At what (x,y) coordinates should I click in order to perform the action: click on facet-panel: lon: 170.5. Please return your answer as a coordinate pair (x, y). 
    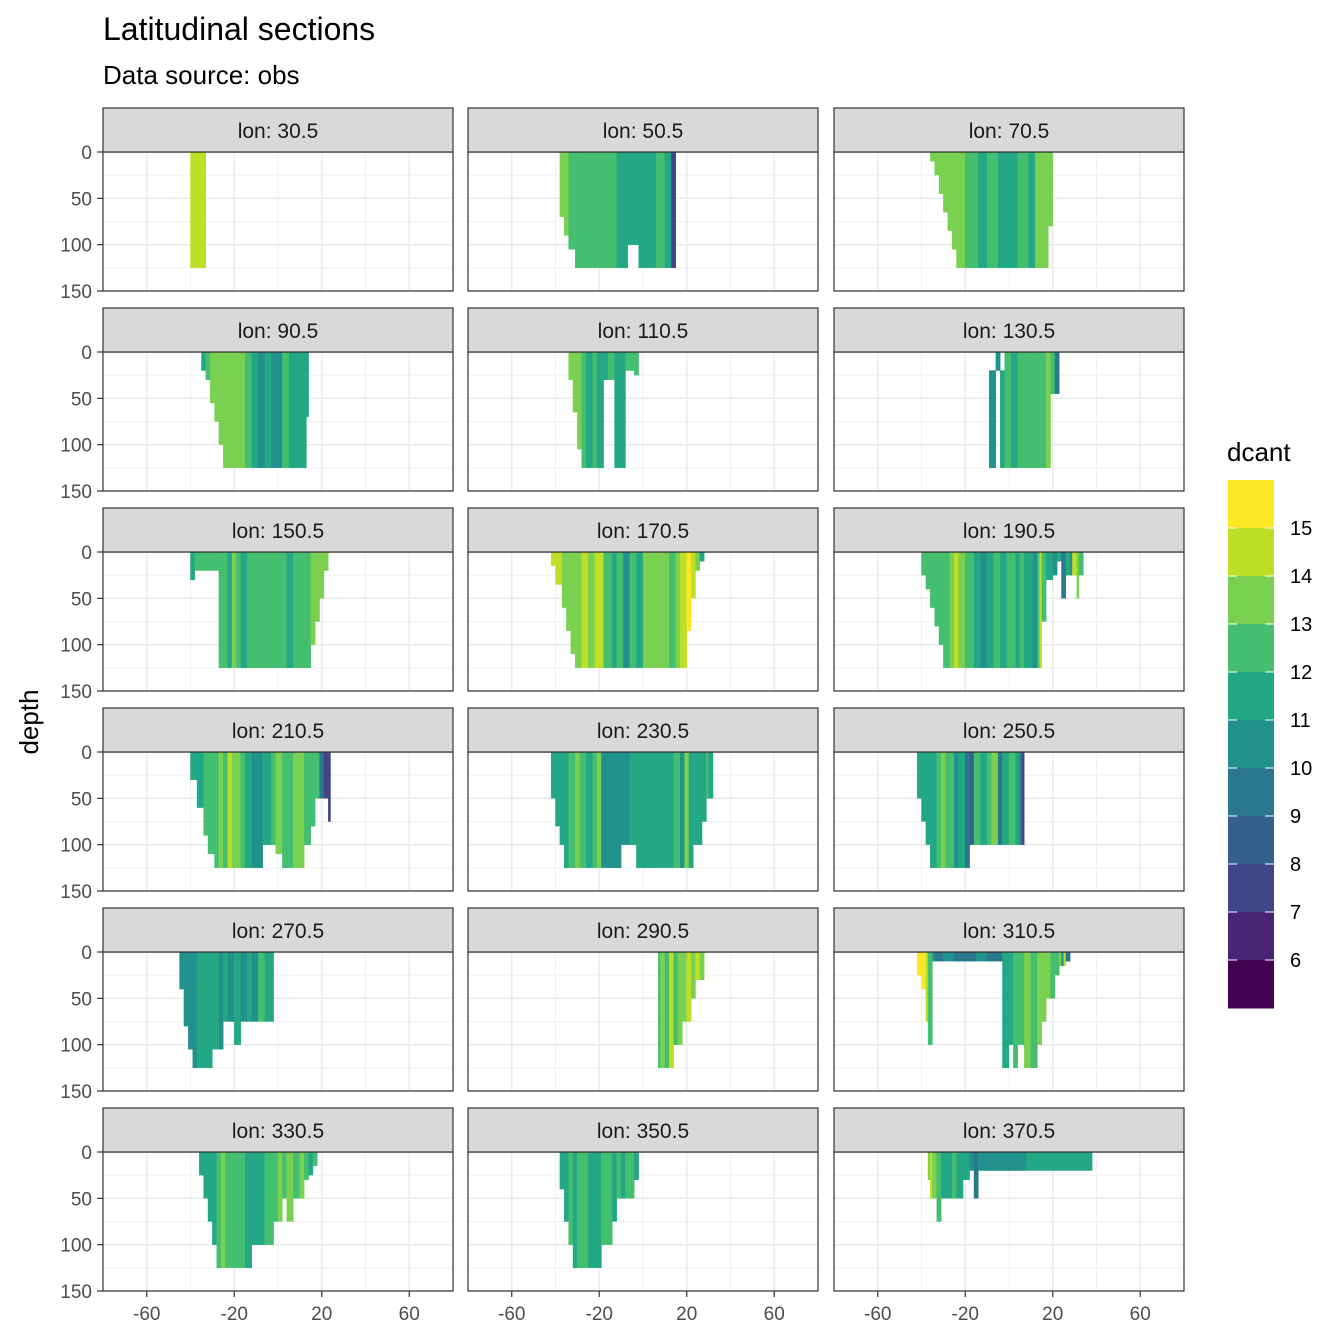
    Looking at the image, I should click on (643, 599).